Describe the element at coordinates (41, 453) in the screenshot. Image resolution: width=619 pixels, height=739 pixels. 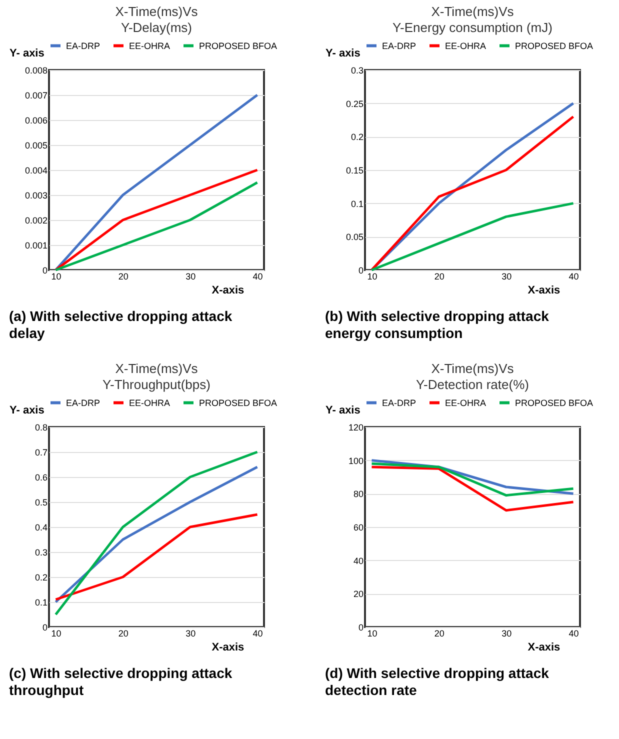
I see `y-tick-label: 0.7` at that location.